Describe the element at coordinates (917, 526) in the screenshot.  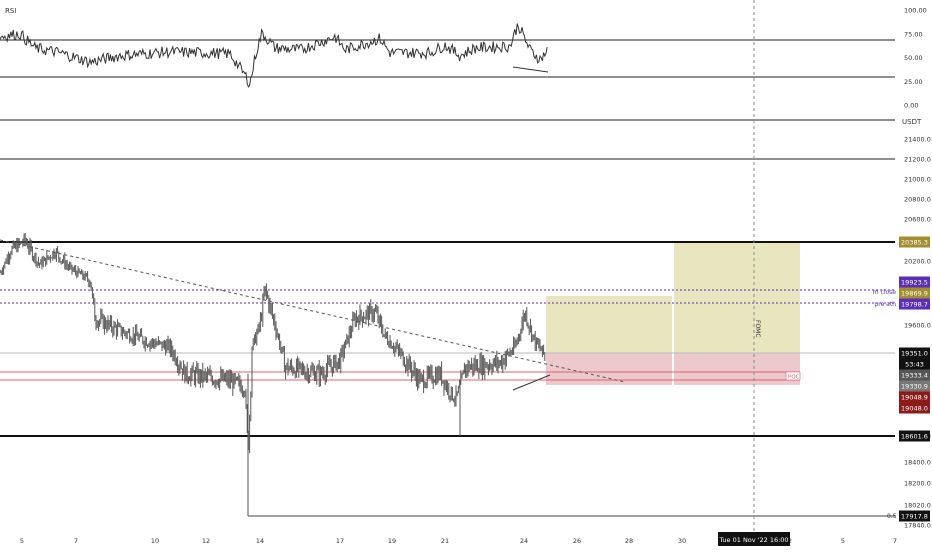
I see `price-tick-label: 17840.0` at that location.